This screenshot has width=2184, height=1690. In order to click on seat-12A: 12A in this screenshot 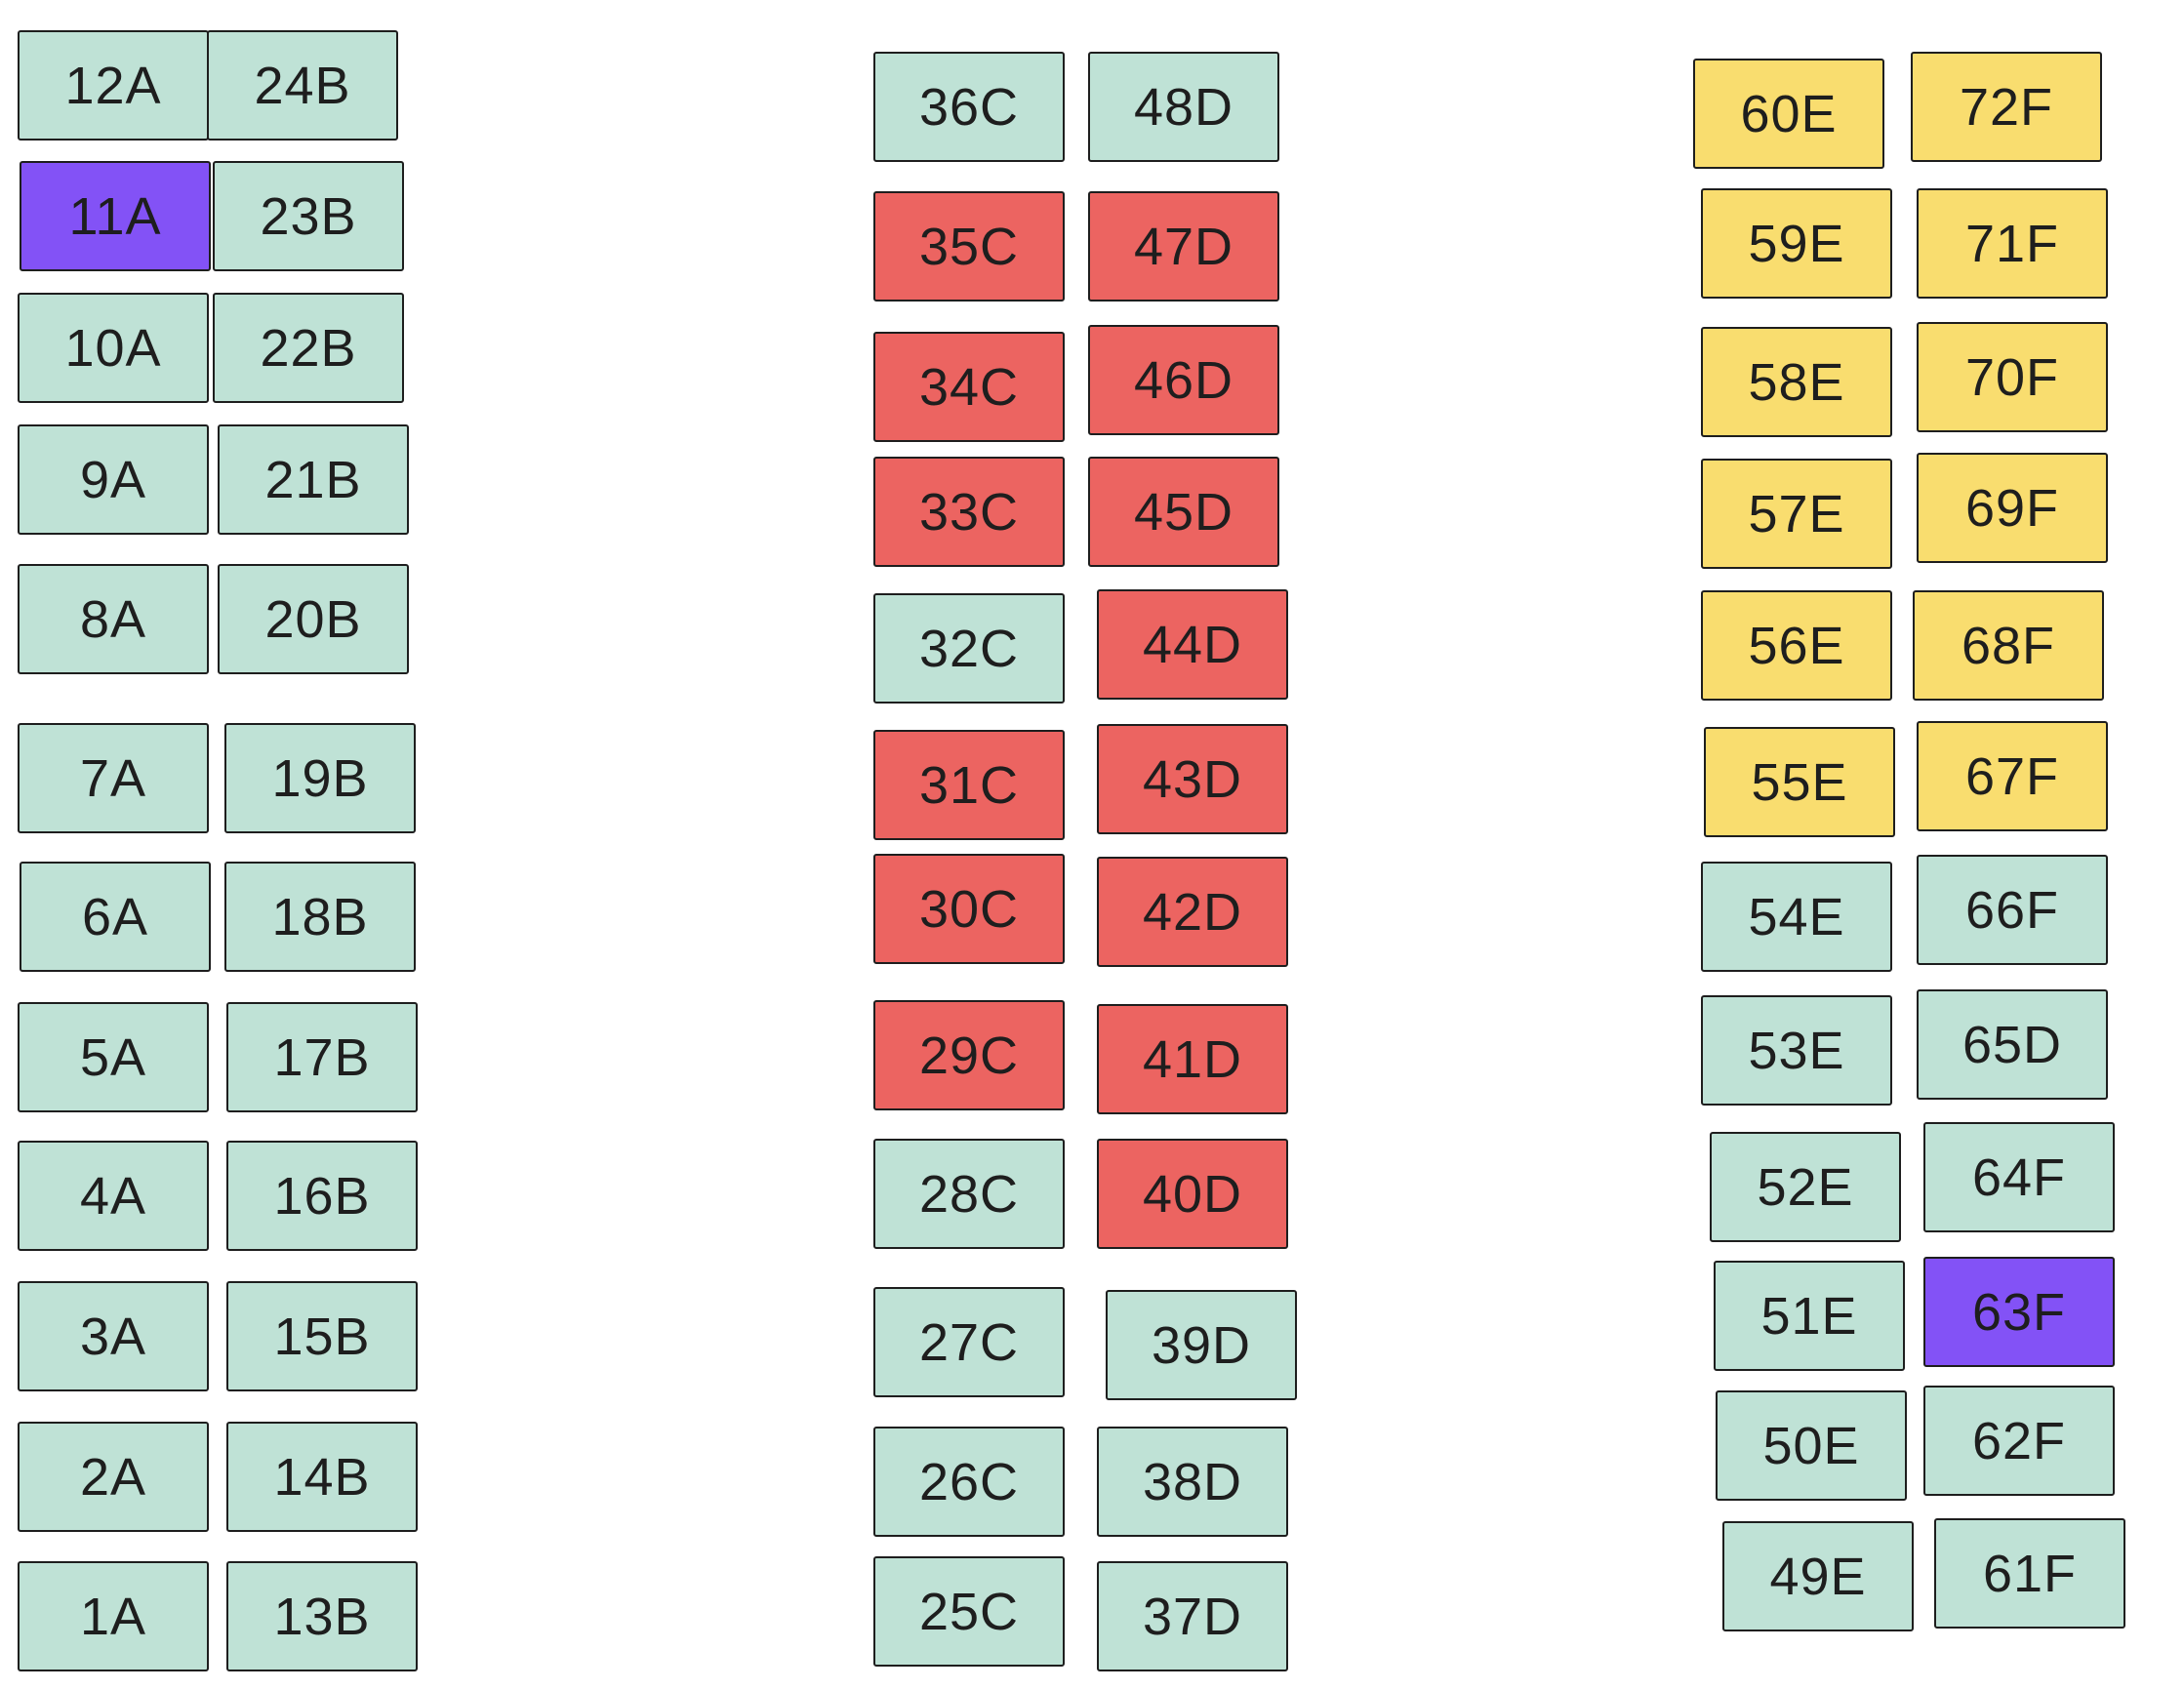, I will do `click(113, 85)`.